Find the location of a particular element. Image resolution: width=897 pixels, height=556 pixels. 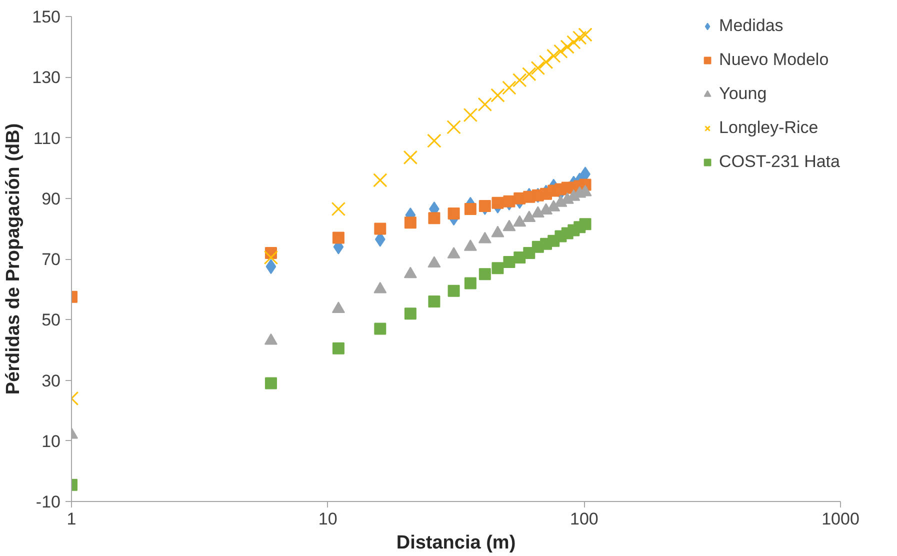

y-tick-label: 110 is located at coordinates (47, 138).